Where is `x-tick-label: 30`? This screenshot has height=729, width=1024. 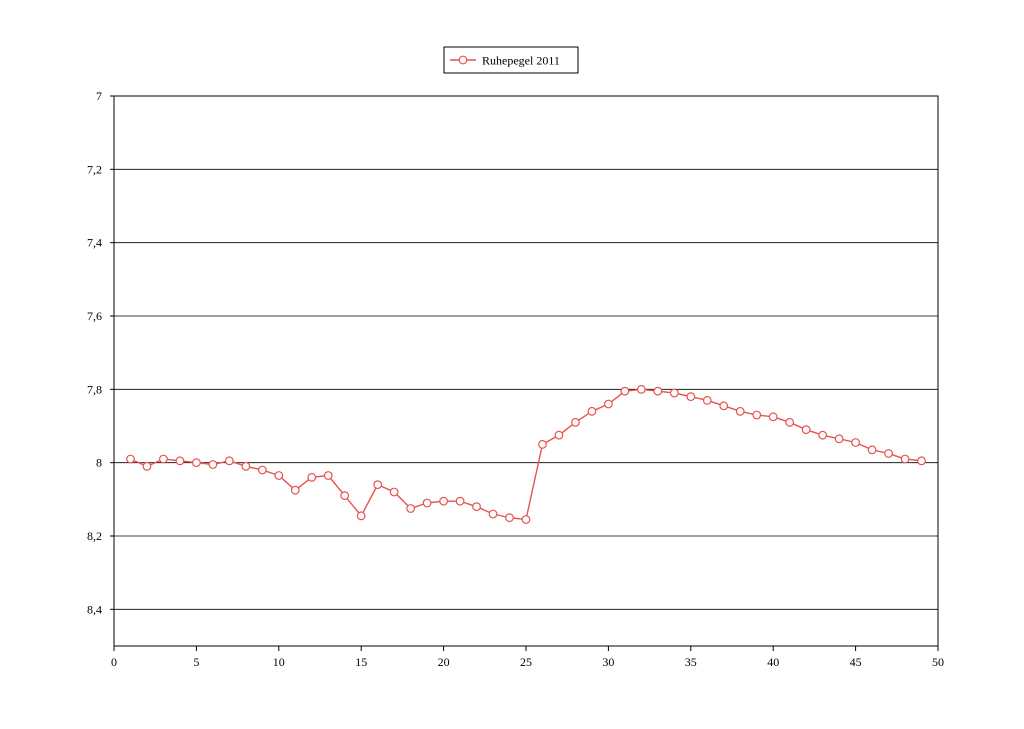 x-tick-label: 30 is located at coordinates (608, 662).